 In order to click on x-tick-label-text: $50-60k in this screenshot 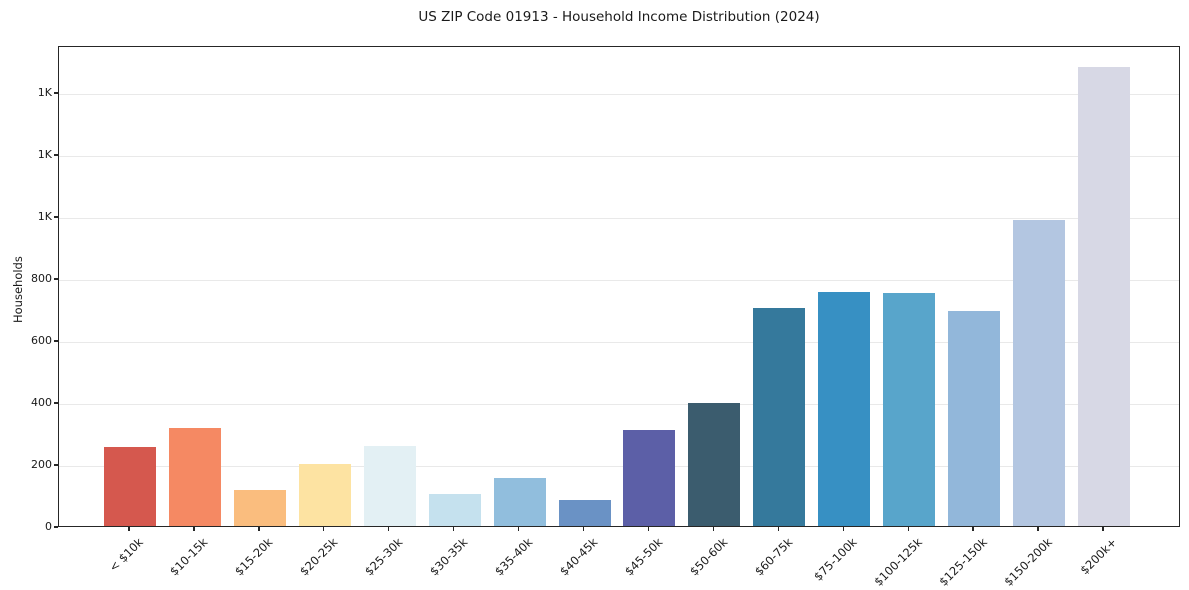, I will do `click(708, 557)`.